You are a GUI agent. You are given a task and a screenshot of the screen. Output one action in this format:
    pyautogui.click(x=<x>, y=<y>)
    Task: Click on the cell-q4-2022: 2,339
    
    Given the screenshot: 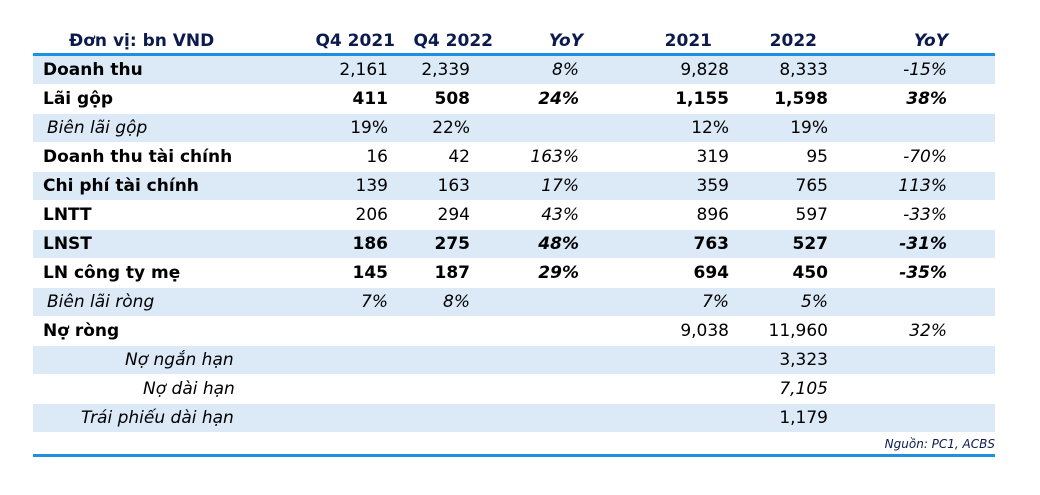 What is the action you would take?
    pyautogui.click(x=445, y=70)
    